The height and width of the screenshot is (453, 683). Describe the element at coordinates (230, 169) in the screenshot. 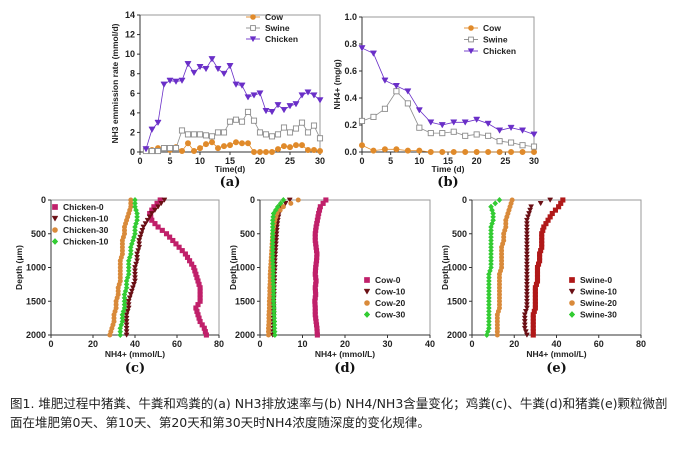

I see `x-axis-label: Time(d)` at that location.